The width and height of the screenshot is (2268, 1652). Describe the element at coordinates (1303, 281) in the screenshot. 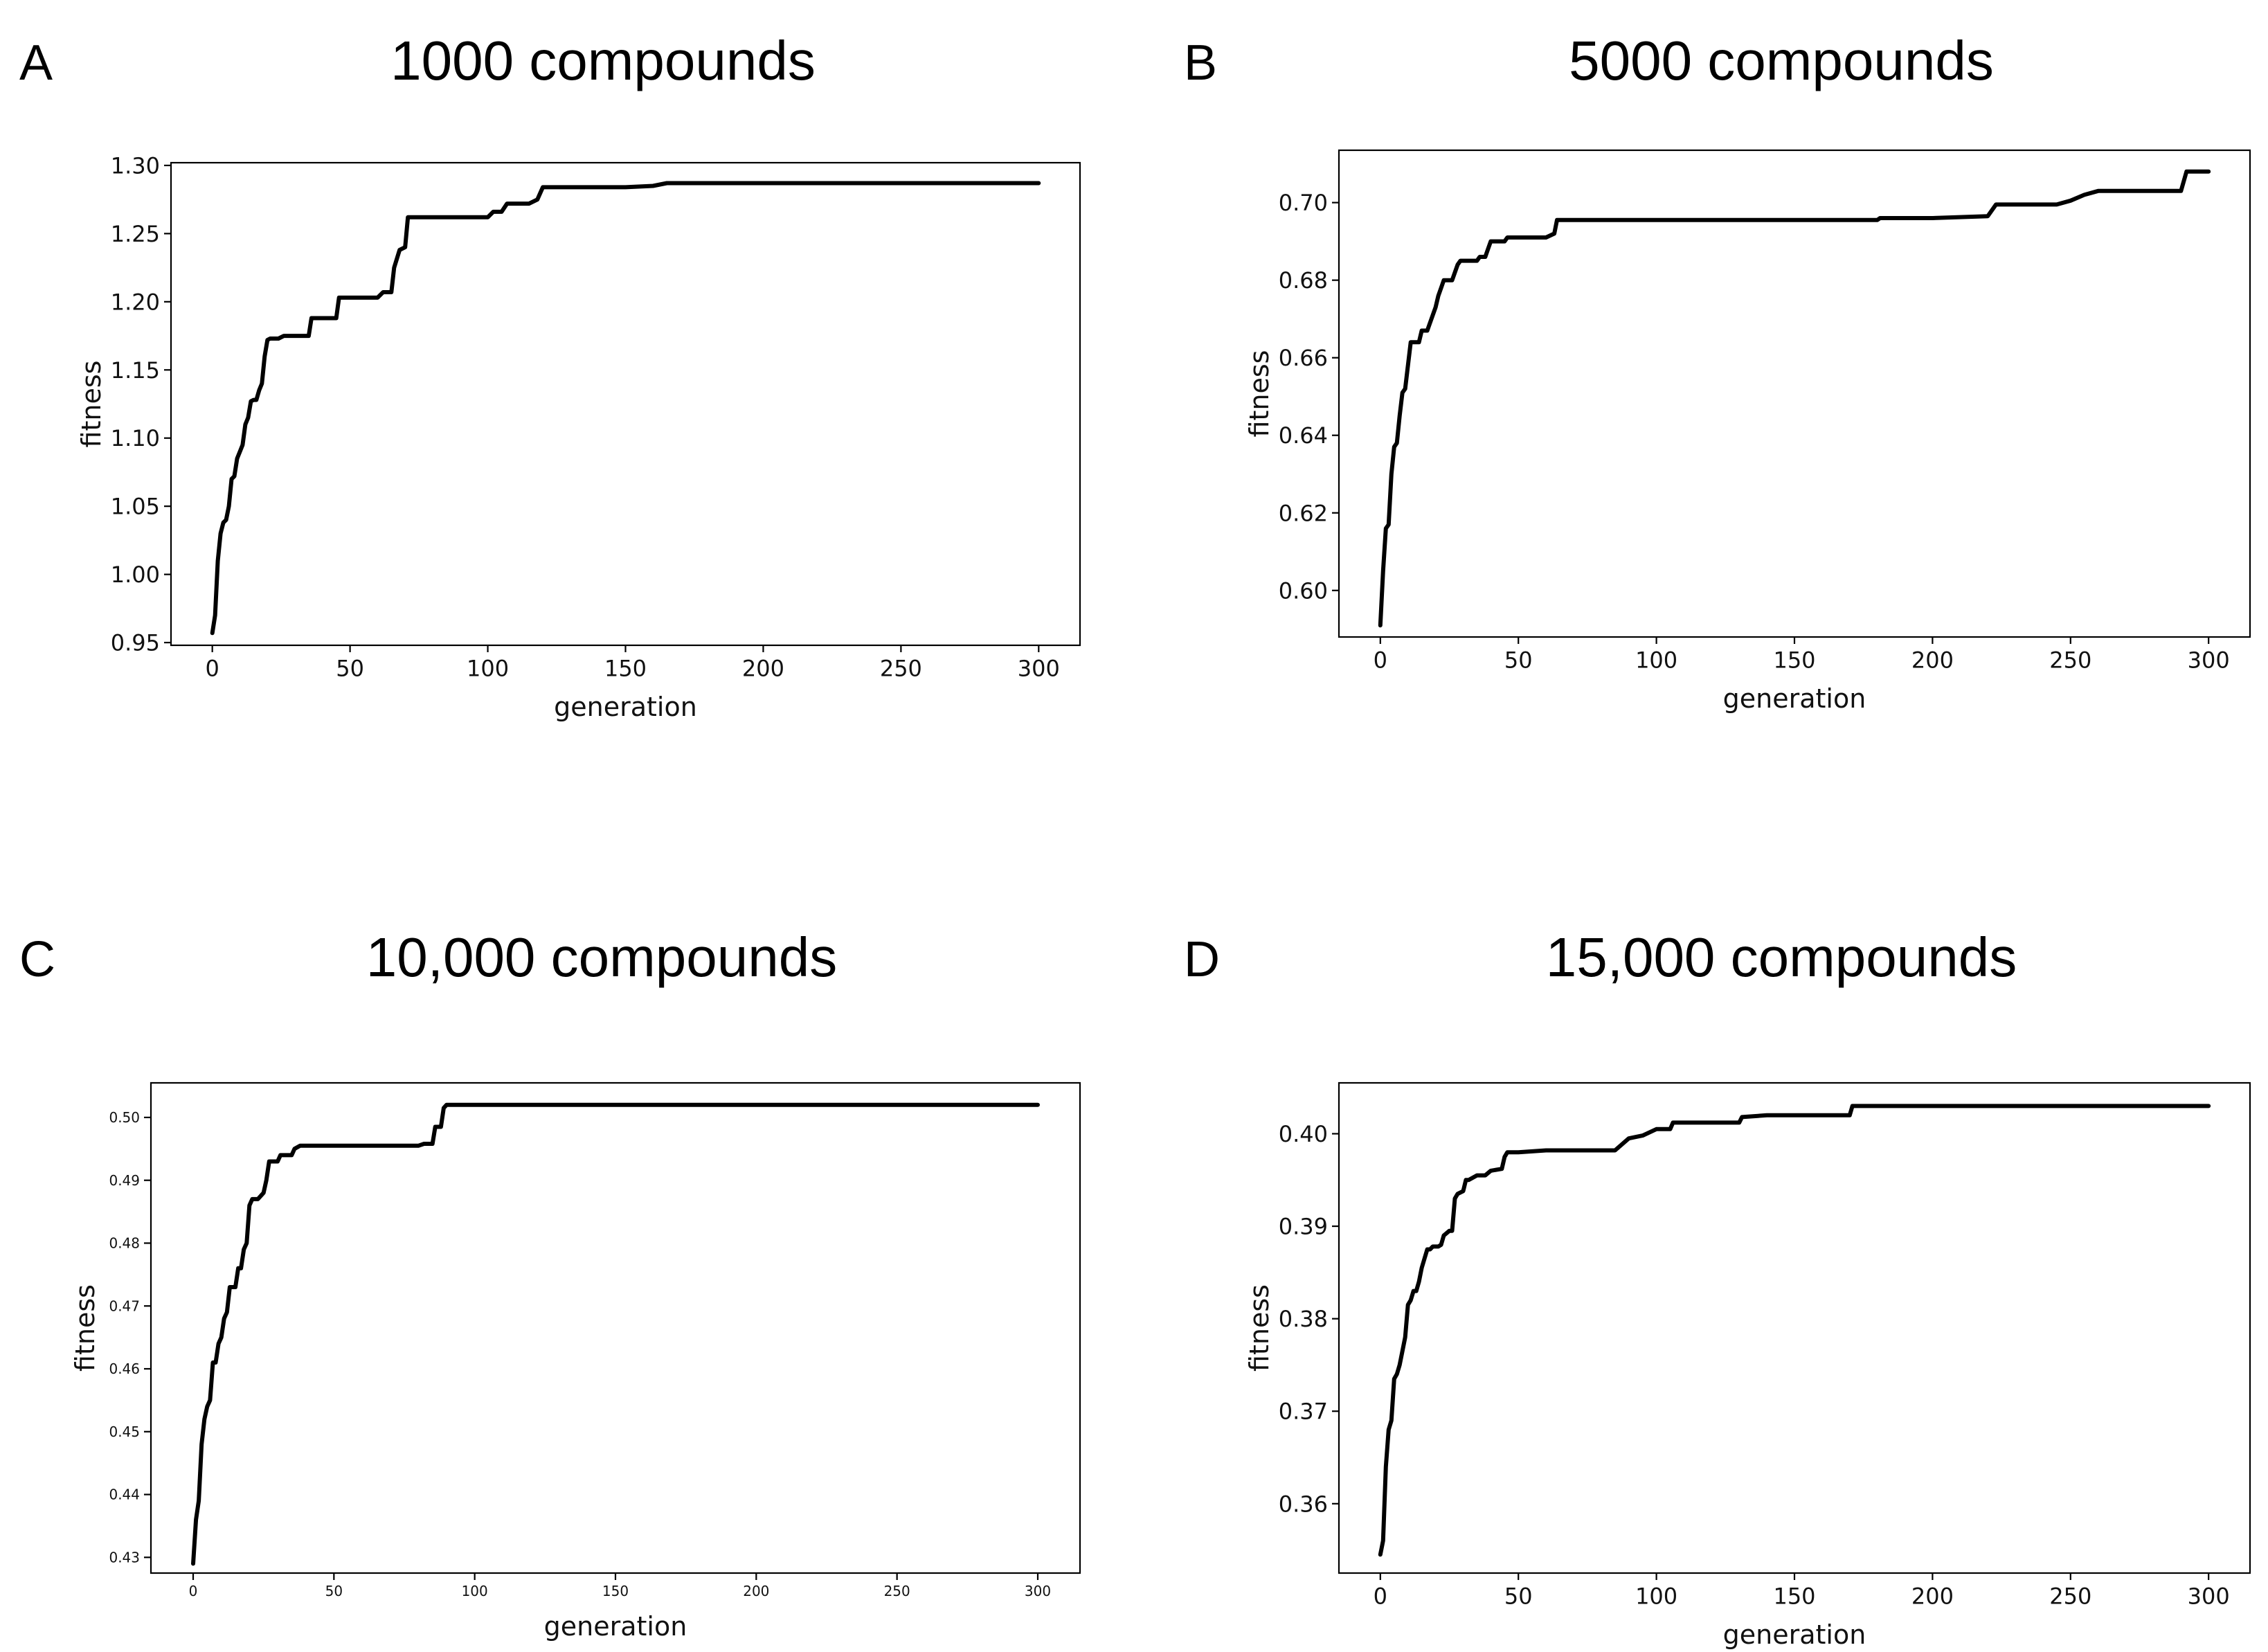

I see `y-tick-label: 0.68` at that location.